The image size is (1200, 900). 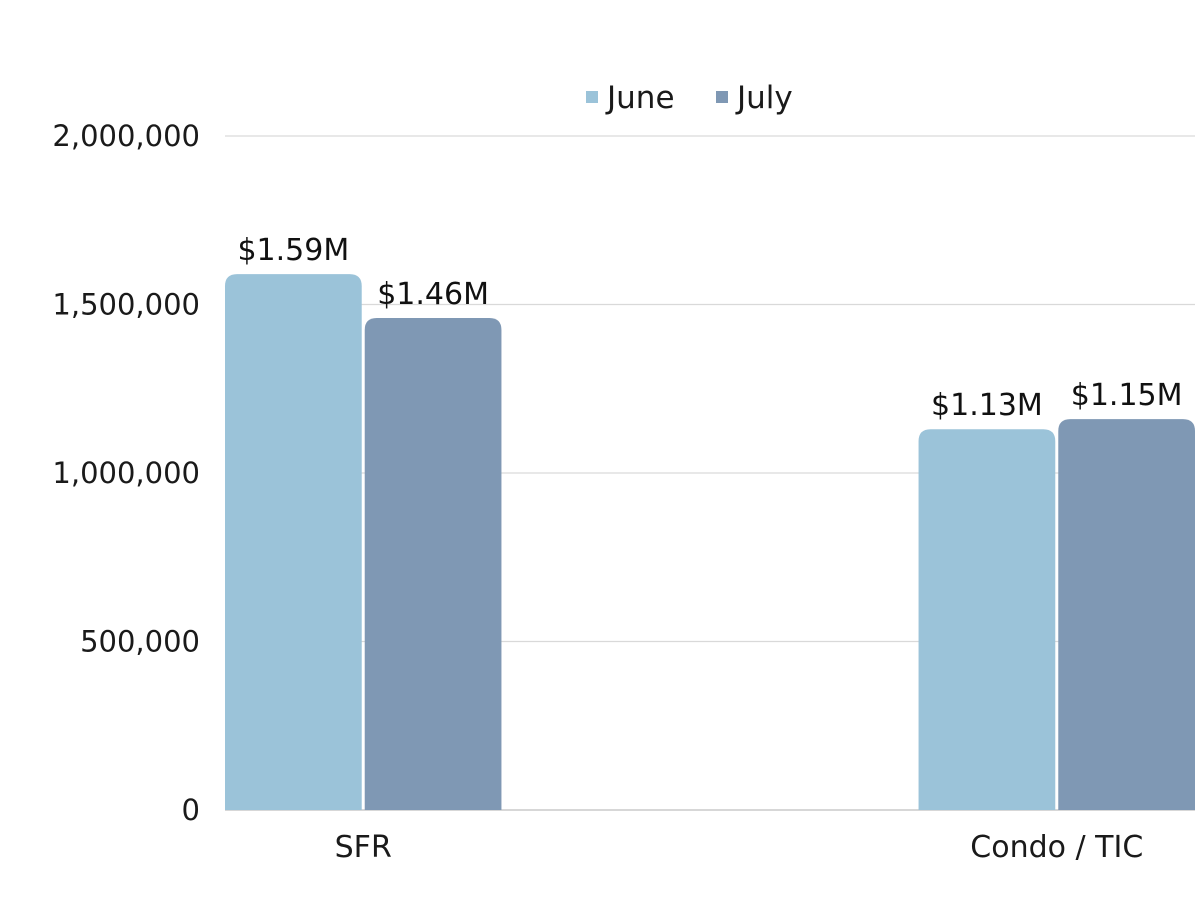 What do you see at coordinates (764, 98) in the screenshot?
I see `legend-label: July` at bounding box center [764, 98].